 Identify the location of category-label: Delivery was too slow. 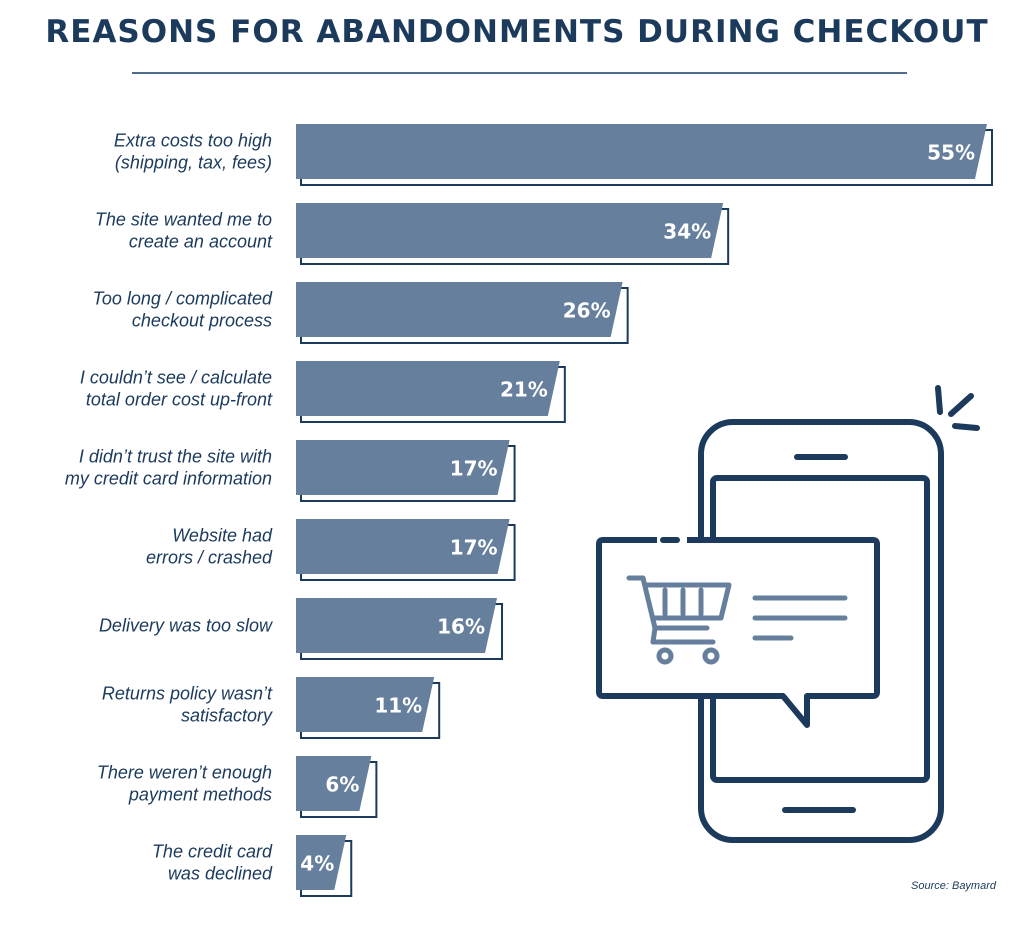
(186, 626).